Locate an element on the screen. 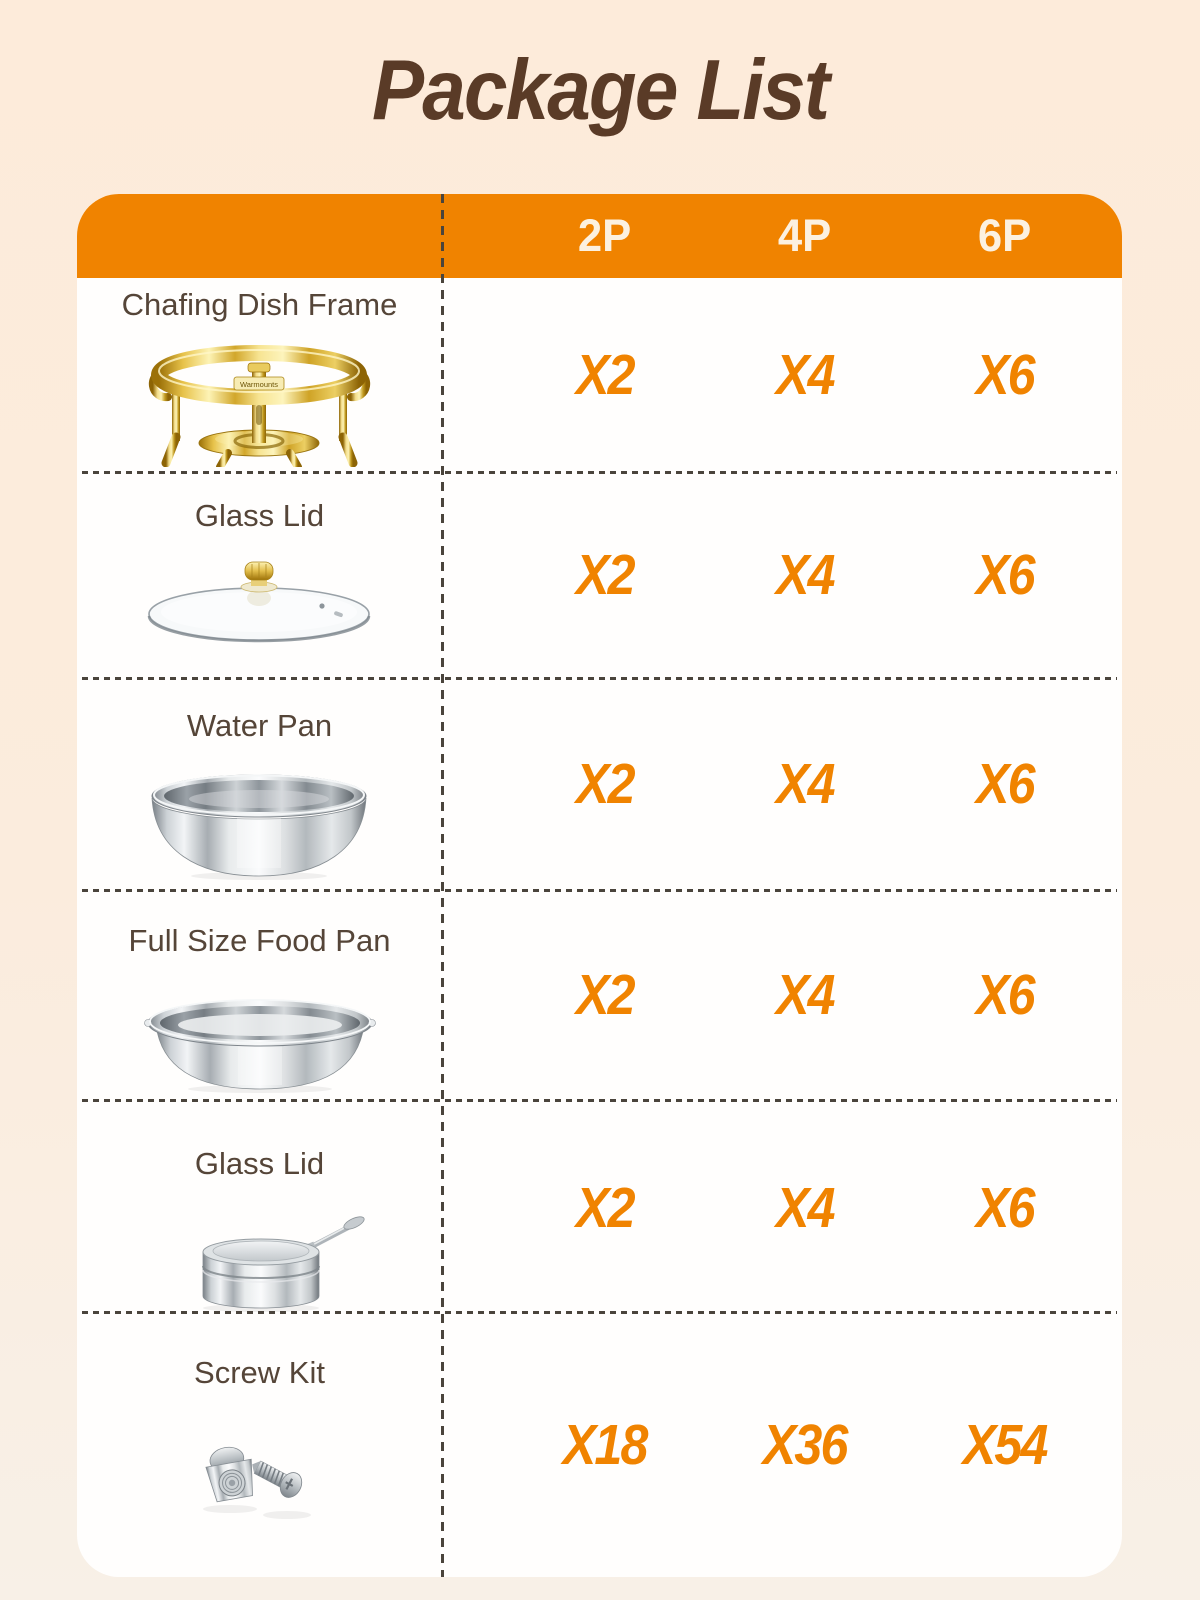 This screenshot has width=1200, height=1600. product-cell: Screw Kit is located at coordinates (259, 1444).